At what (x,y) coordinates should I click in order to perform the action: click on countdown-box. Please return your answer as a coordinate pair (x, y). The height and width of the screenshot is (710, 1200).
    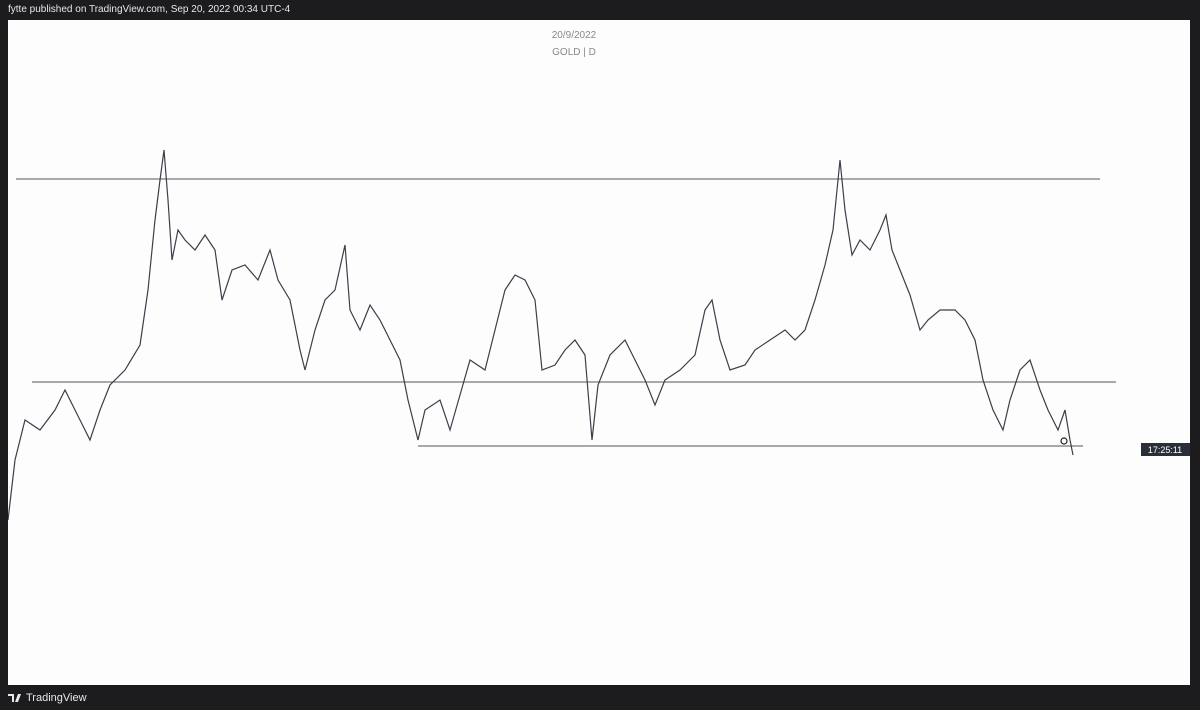
    Looking at the image, I should click on (1165, 449).